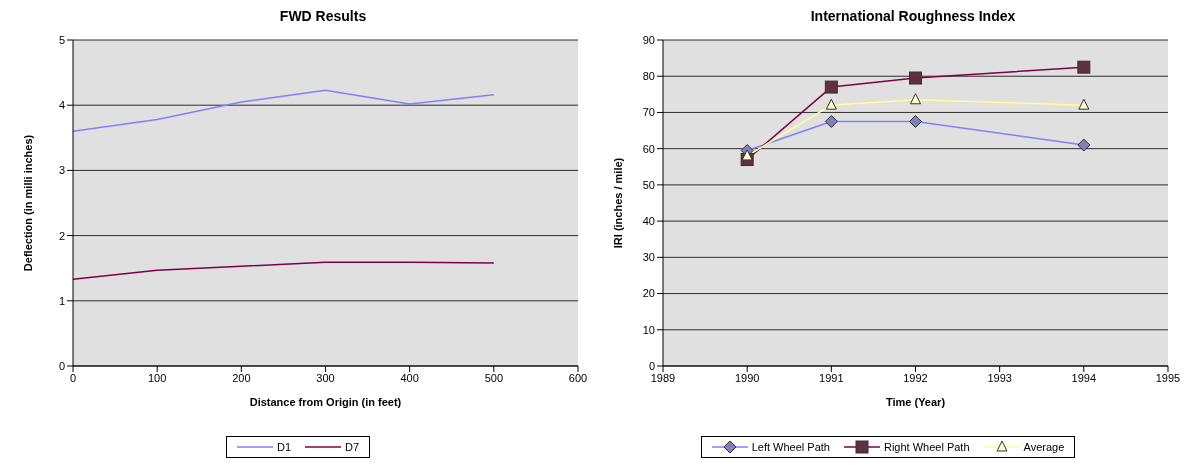 This screenshot has height=468, width=1202. Describe the element at coordinates (27, 203) in the screenshot. I see `y-axis-title: Deflection (in milli inches)` at that location.